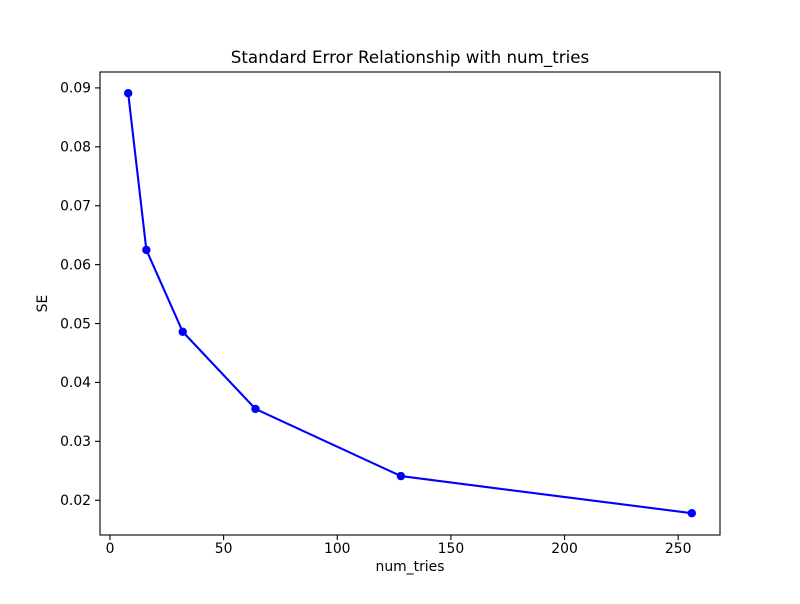 Image resolution: width=800 pixels, height=604 pixels. What do you see at coordinates (75, 442) in the screenshot?
I see `y-tick-label: 0.03` at bounding box center [75, 442].